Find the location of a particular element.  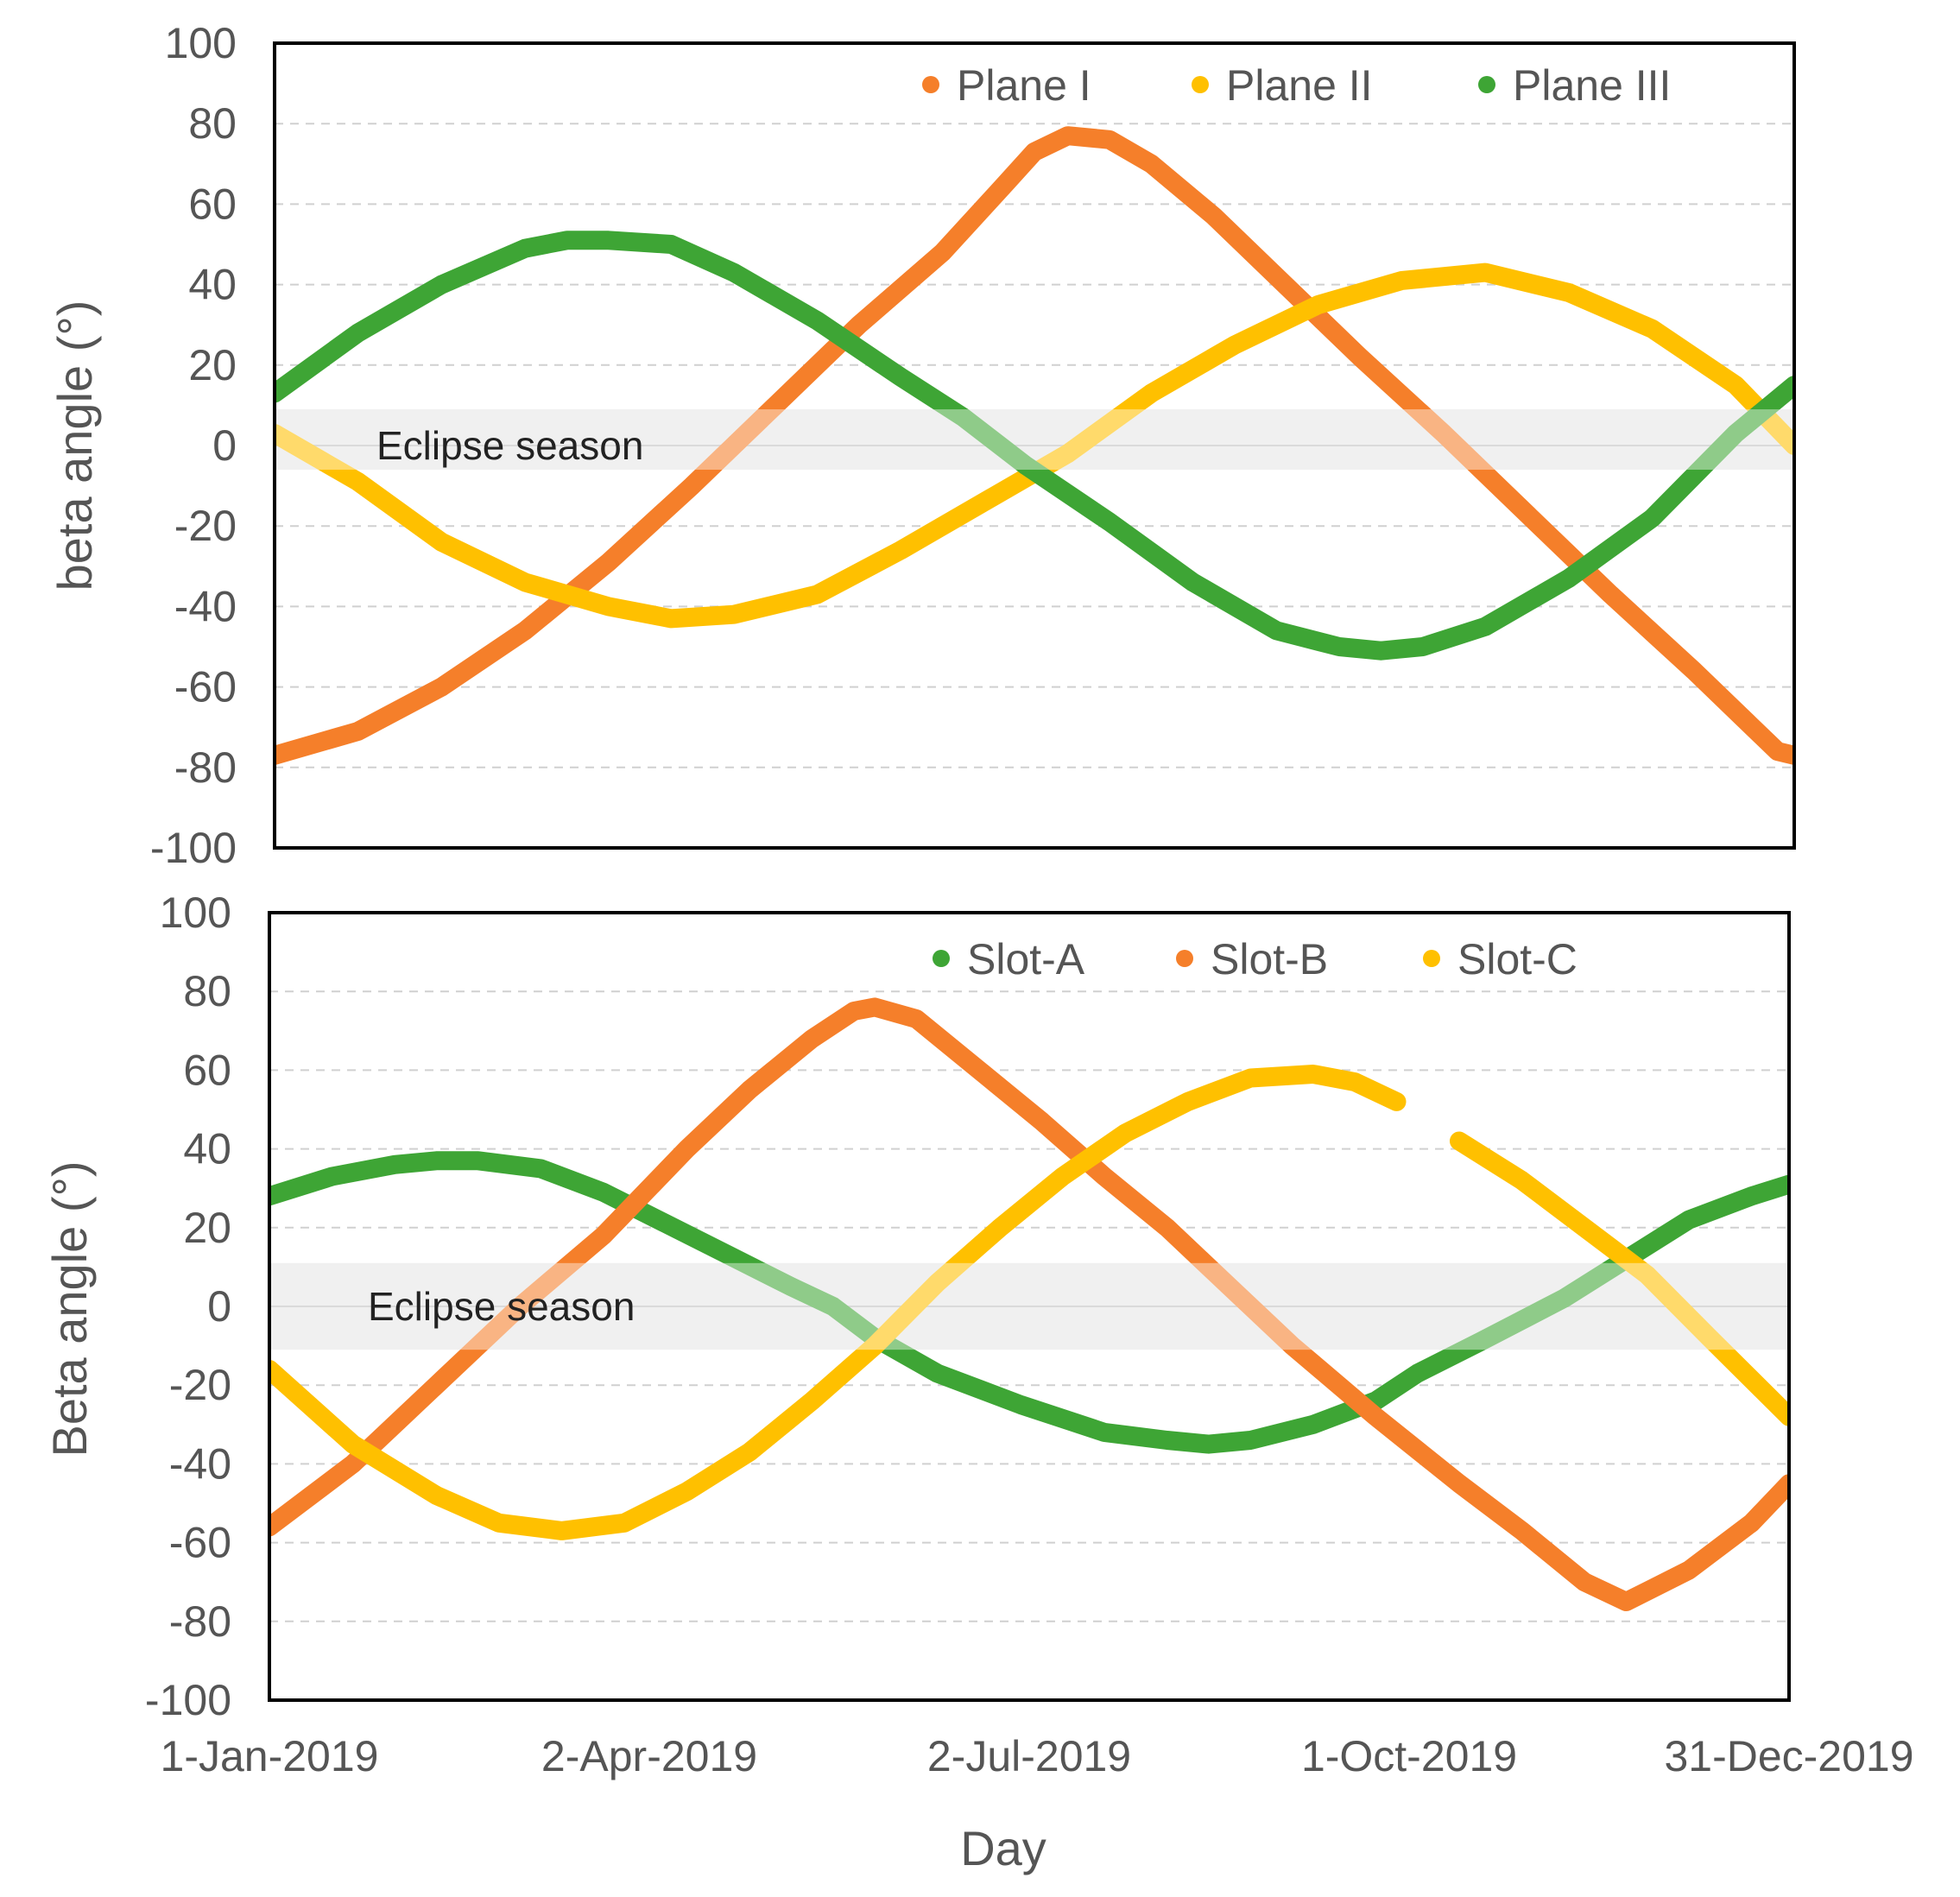

x-tick-label: 2-Jul-2019 is located at coordinates (1029, 1756).